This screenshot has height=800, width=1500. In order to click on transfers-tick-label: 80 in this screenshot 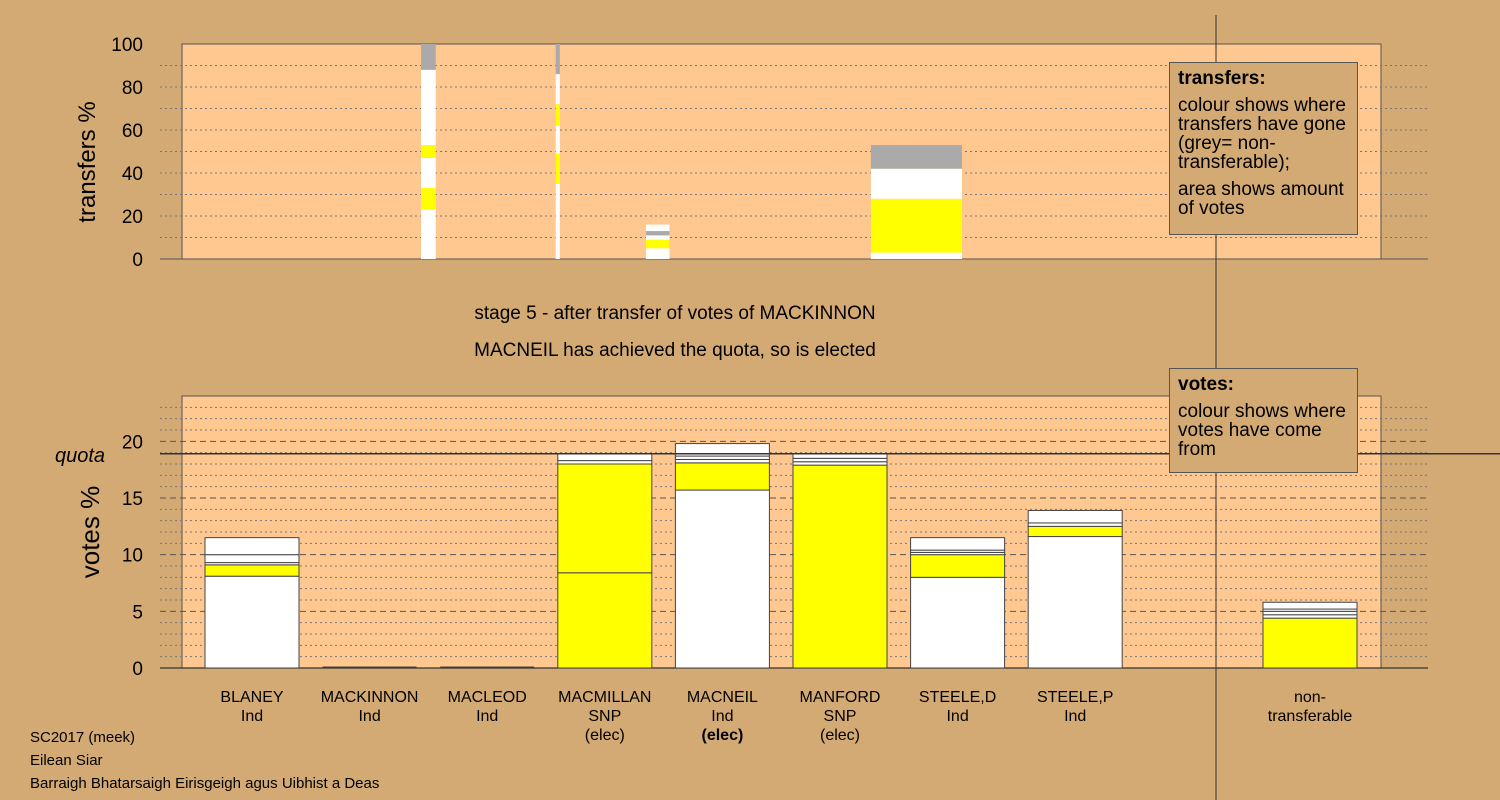, I will do `click(132, 88)`.